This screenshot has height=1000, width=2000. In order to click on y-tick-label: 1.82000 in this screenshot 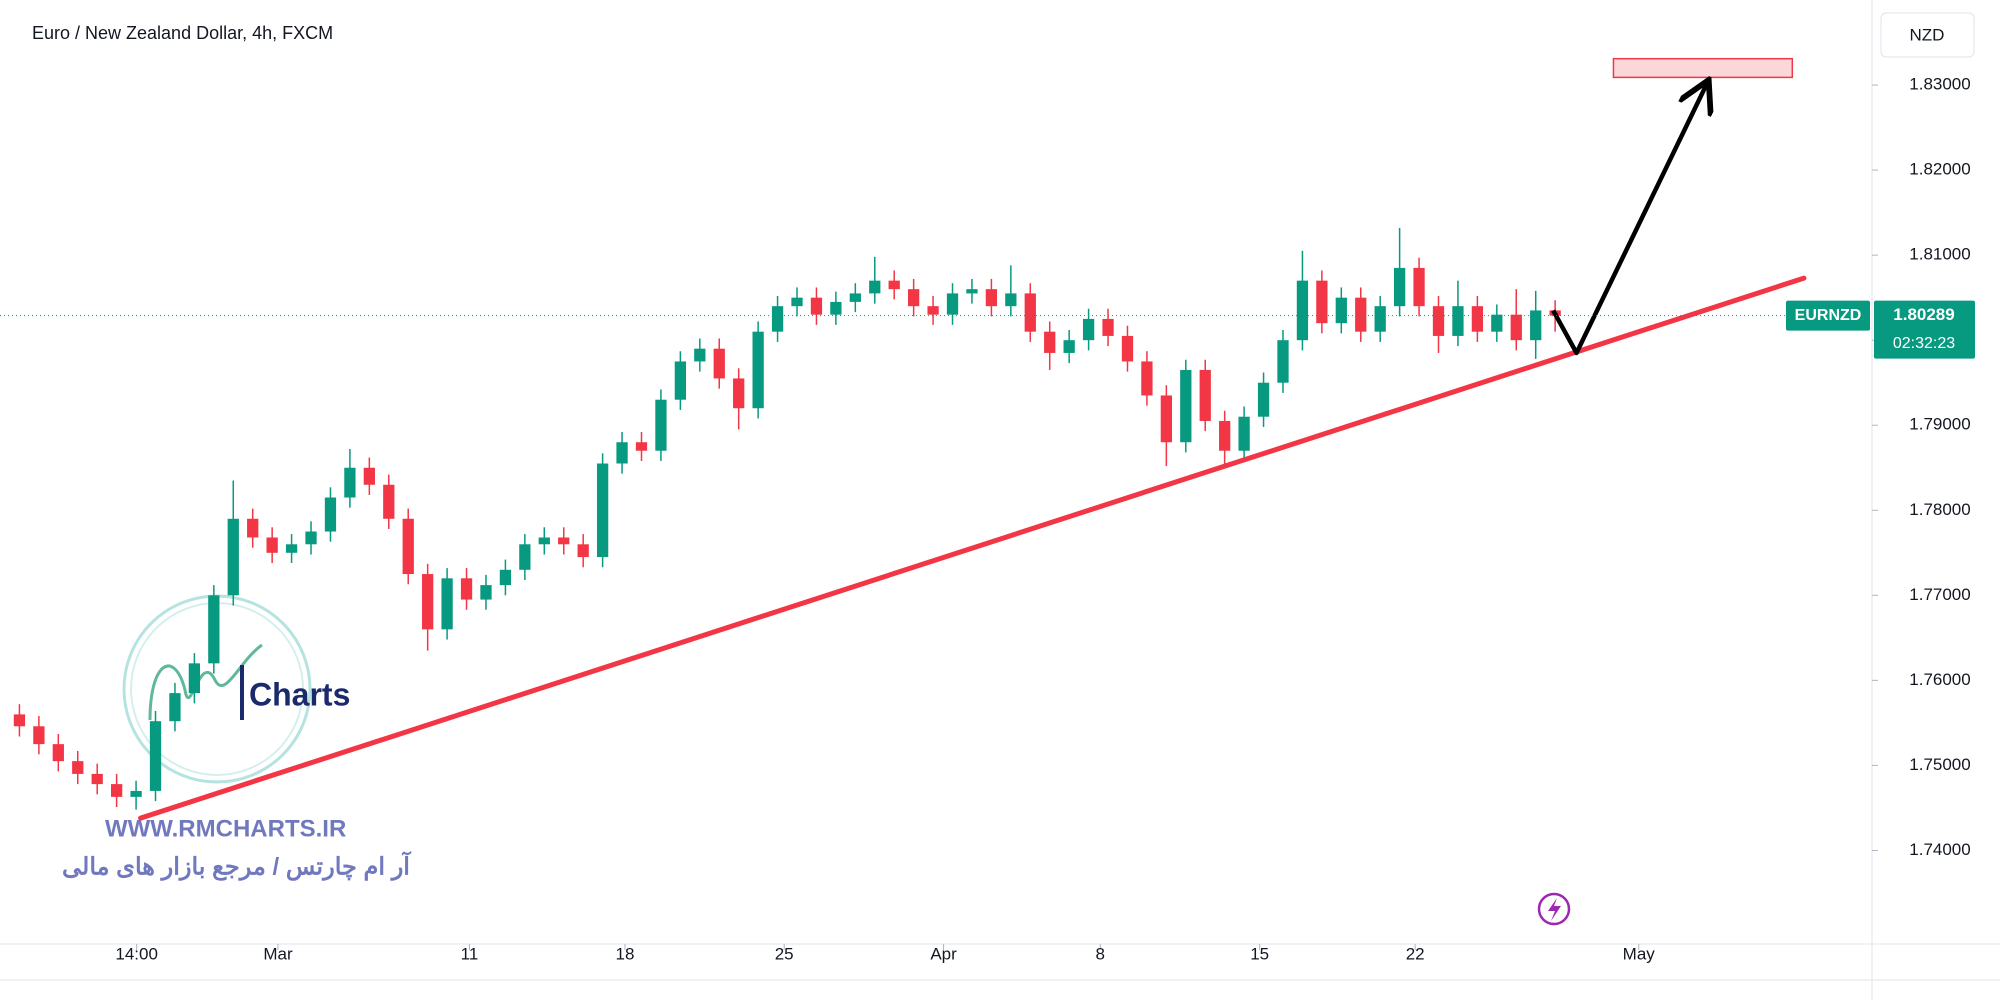, I will do `click(1939, 169)`.